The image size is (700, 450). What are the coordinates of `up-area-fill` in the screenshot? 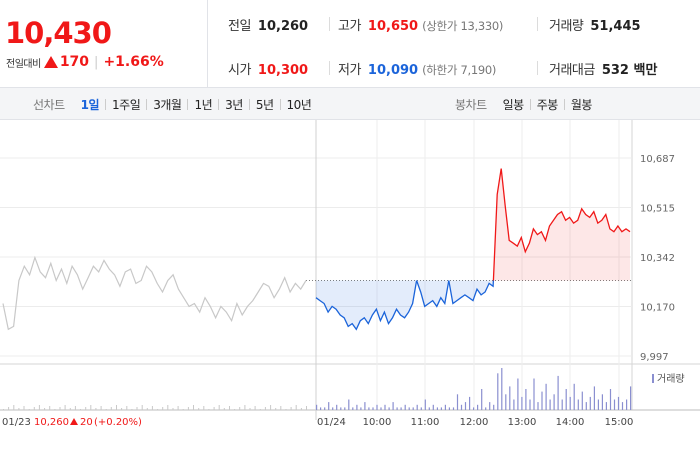 It's located at (561, 224).